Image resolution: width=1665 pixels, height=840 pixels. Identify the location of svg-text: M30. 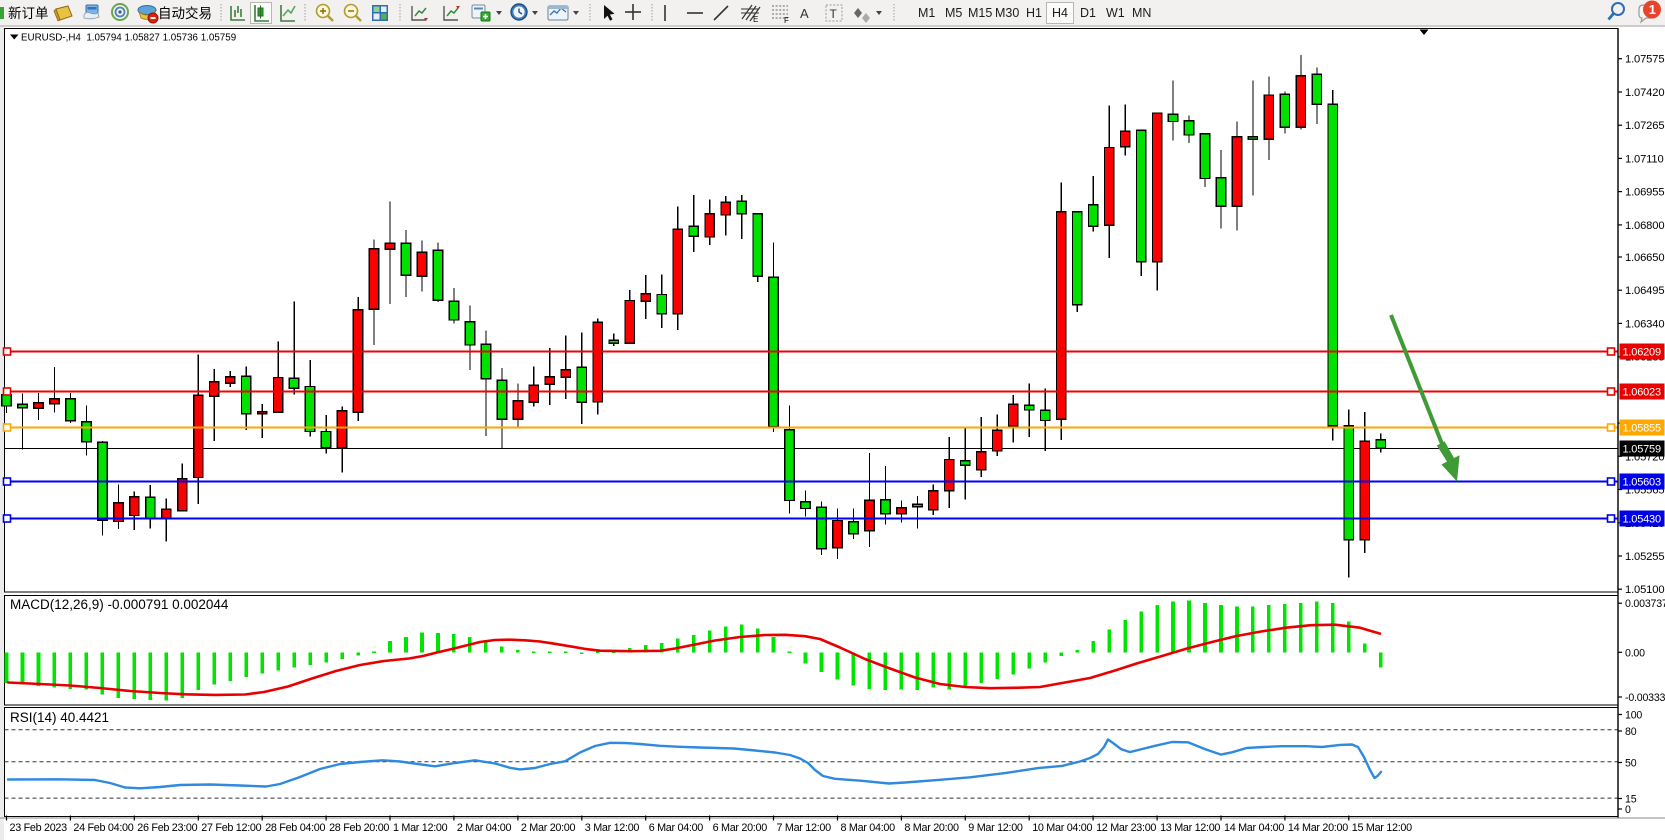
(1007, 13).